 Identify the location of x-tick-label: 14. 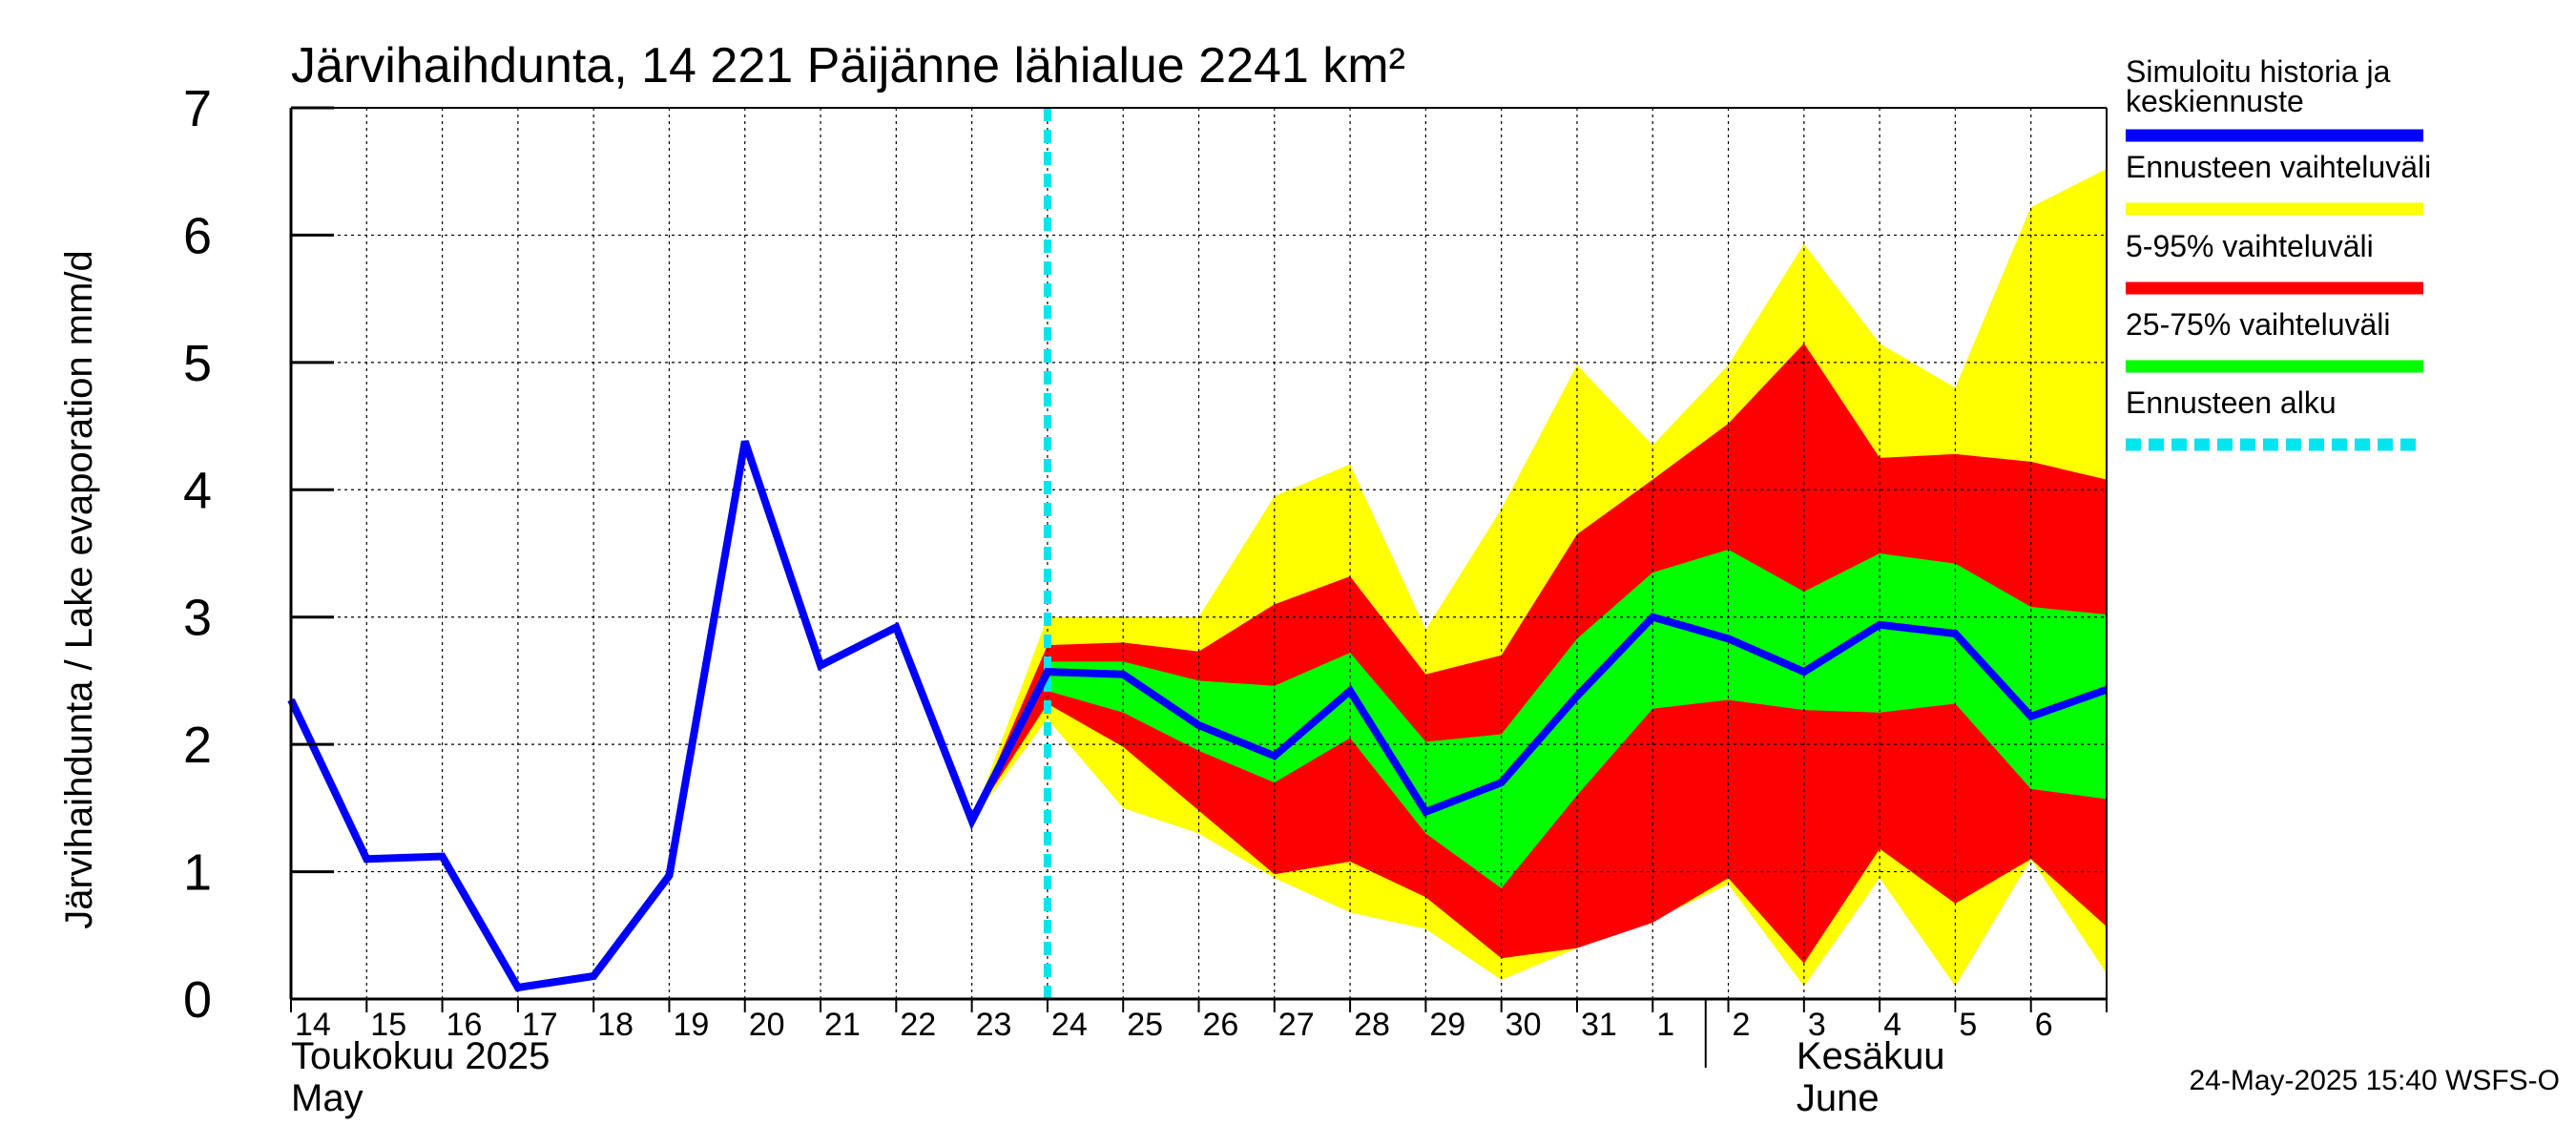
(313, 1025).